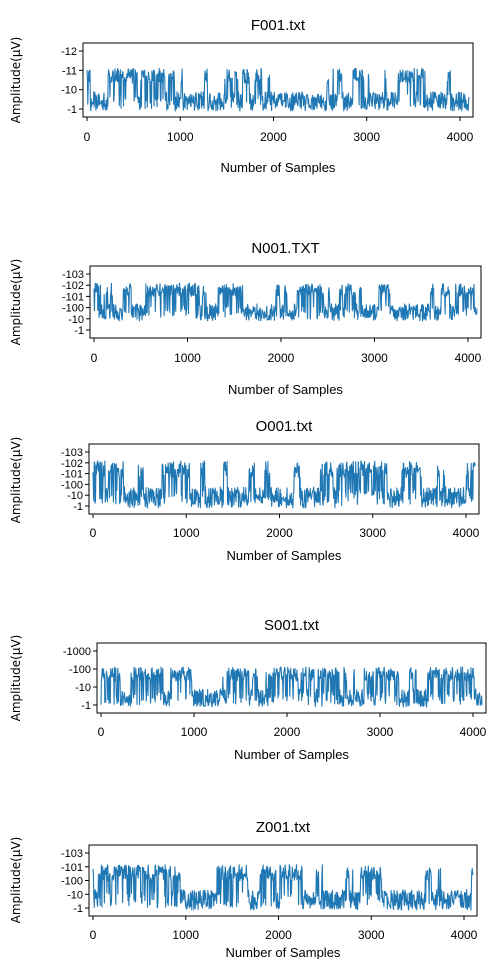 The height and width of the screenshot is (959, 498). I want to click on subplot-title: O001.txt, so click(285, 426).